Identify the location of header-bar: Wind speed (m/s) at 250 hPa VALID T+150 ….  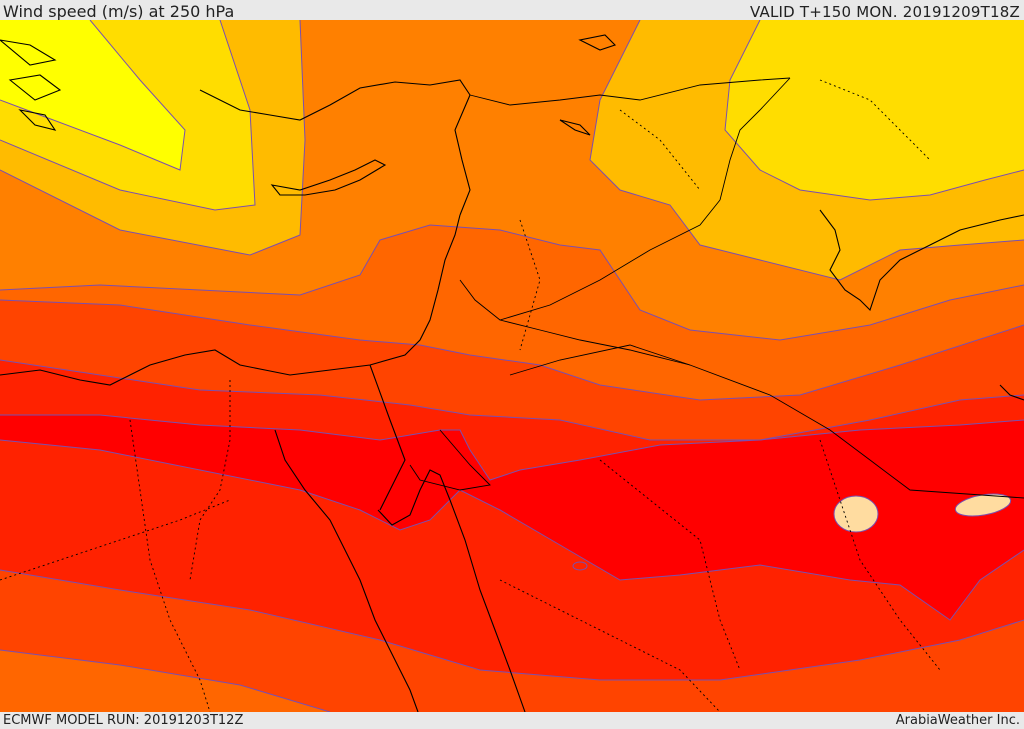
(512, 10).